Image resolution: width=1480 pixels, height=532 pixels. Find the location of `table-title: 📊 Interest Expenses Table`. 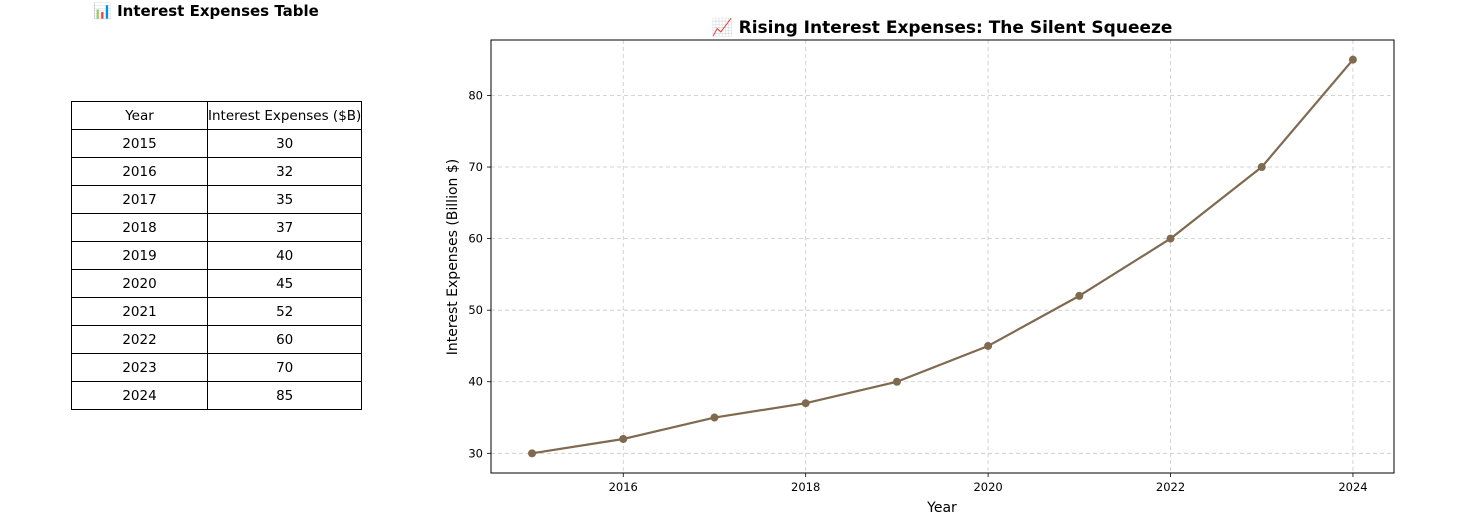

table-title: 📊 Interest Expenses Table is located at coordinates (206, 11).